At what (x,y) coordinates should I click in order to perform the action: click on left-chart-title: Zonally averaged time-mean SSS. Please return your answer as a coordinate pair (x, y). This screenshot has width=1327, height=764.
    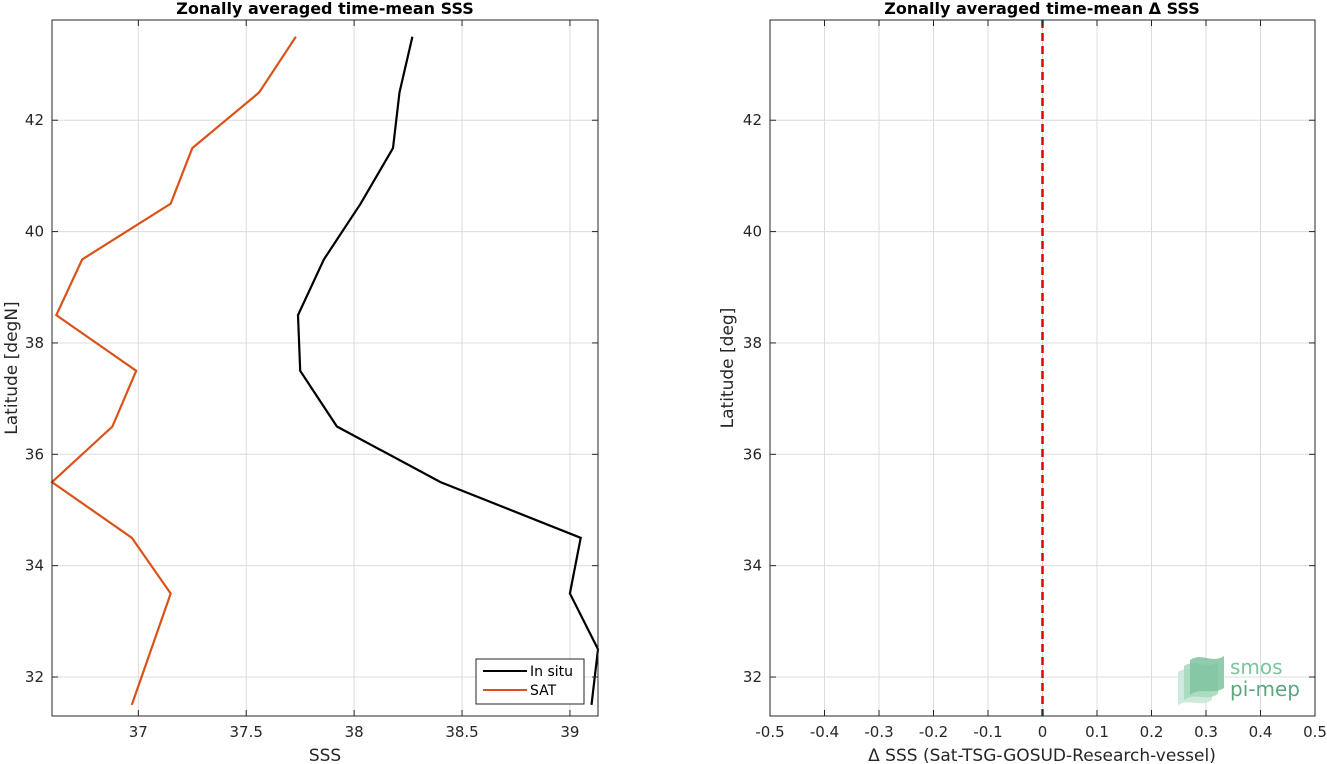
    Looking at the image, I should click on (325, 9).